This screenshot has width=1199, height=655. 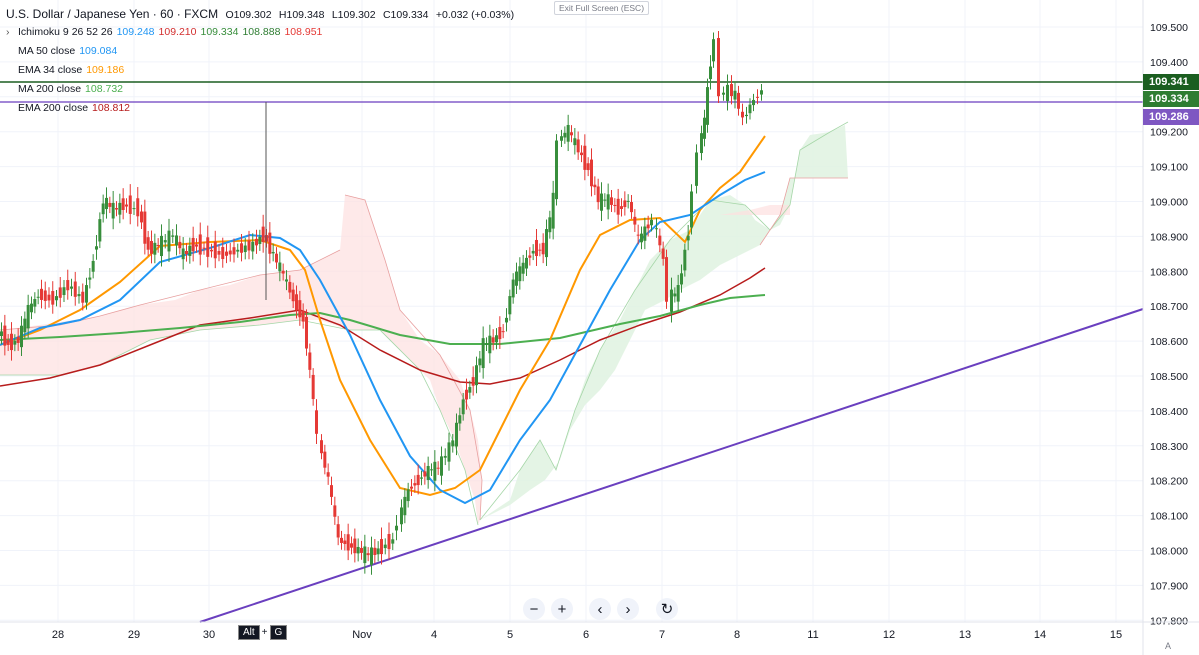 I want to click on reset-chart-button: ↻, so click(x=667, y=609).